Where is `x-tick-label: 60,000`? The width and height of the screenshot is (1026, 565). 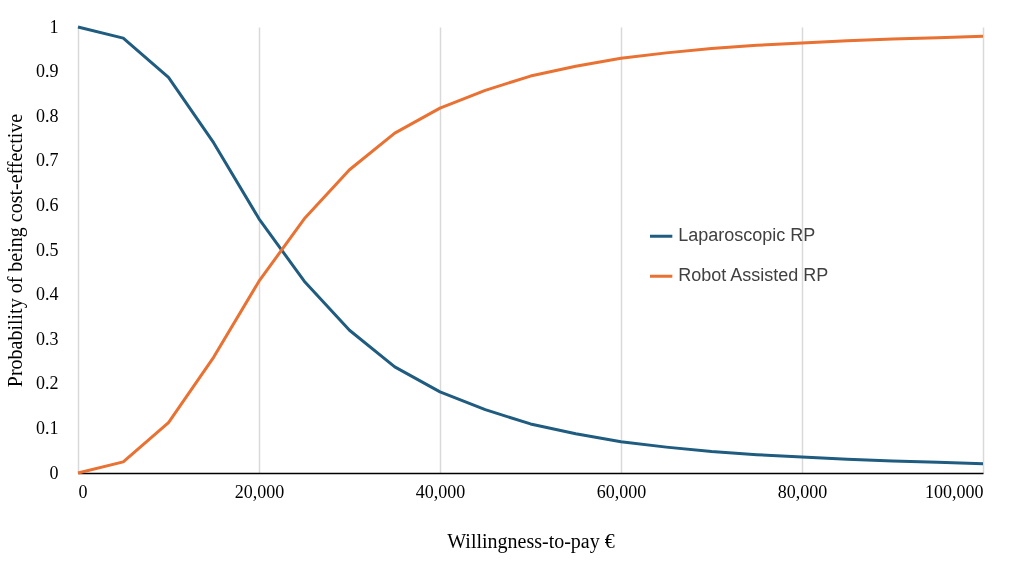 x-tick-label: 60,000 is located at coordinates (621, 491).